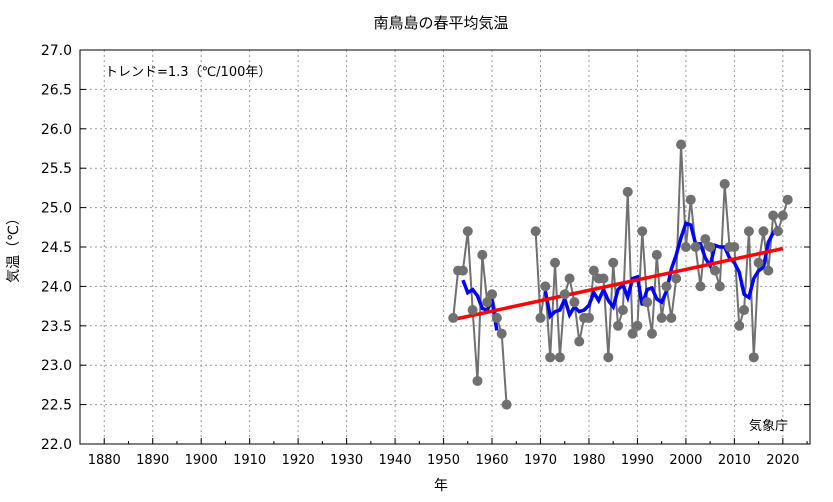 The width and height of the screenshot is (833, 502). I want to click on x-tick-label: 1990, so click(637, 460).